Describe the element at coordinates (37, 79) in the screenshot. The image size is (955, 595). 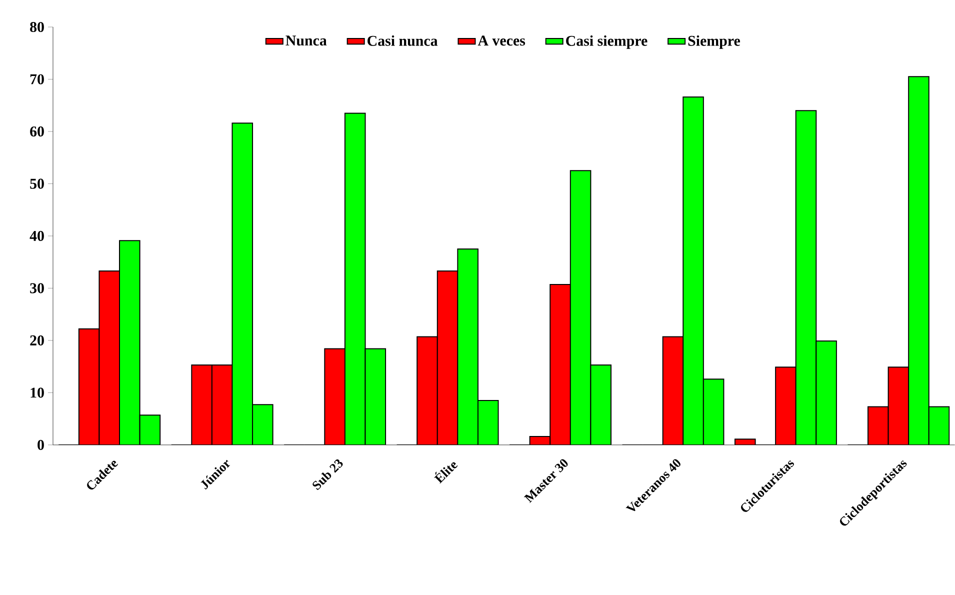
I see `y-tick-label: 70` at that location.